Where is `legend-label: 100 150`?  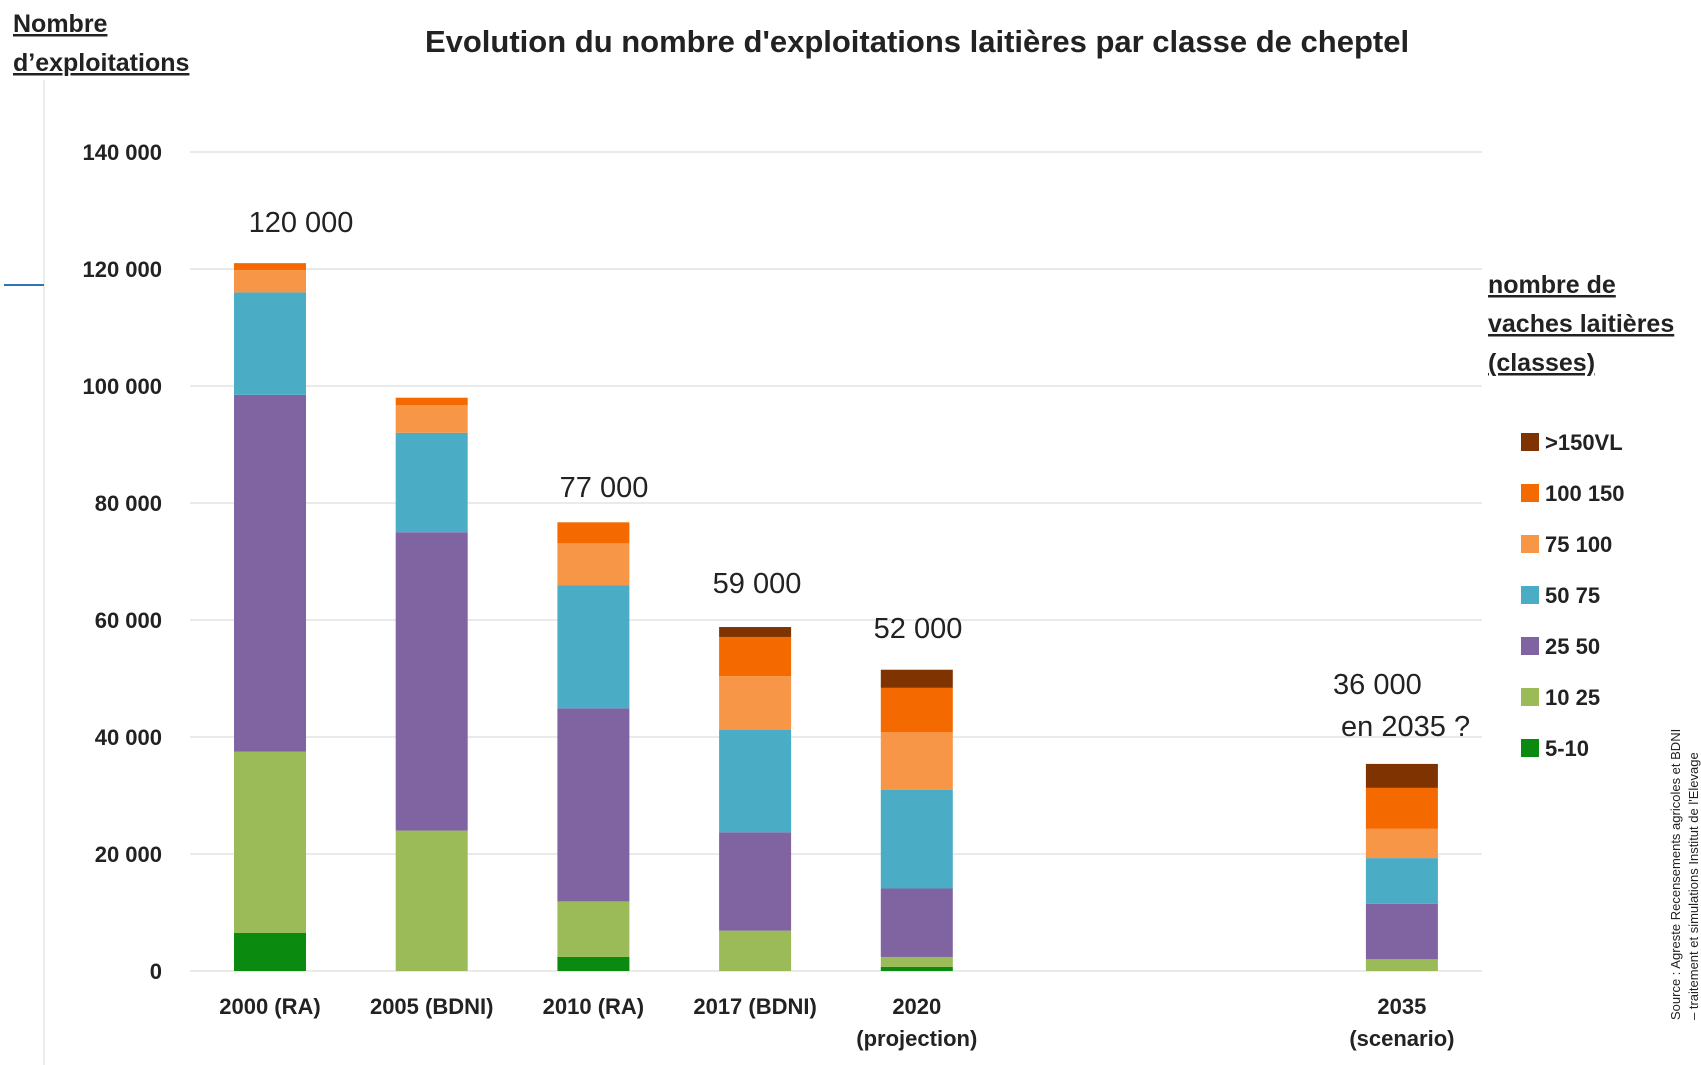
legend-label: 100 150 is located at coordinates (1585, 493).